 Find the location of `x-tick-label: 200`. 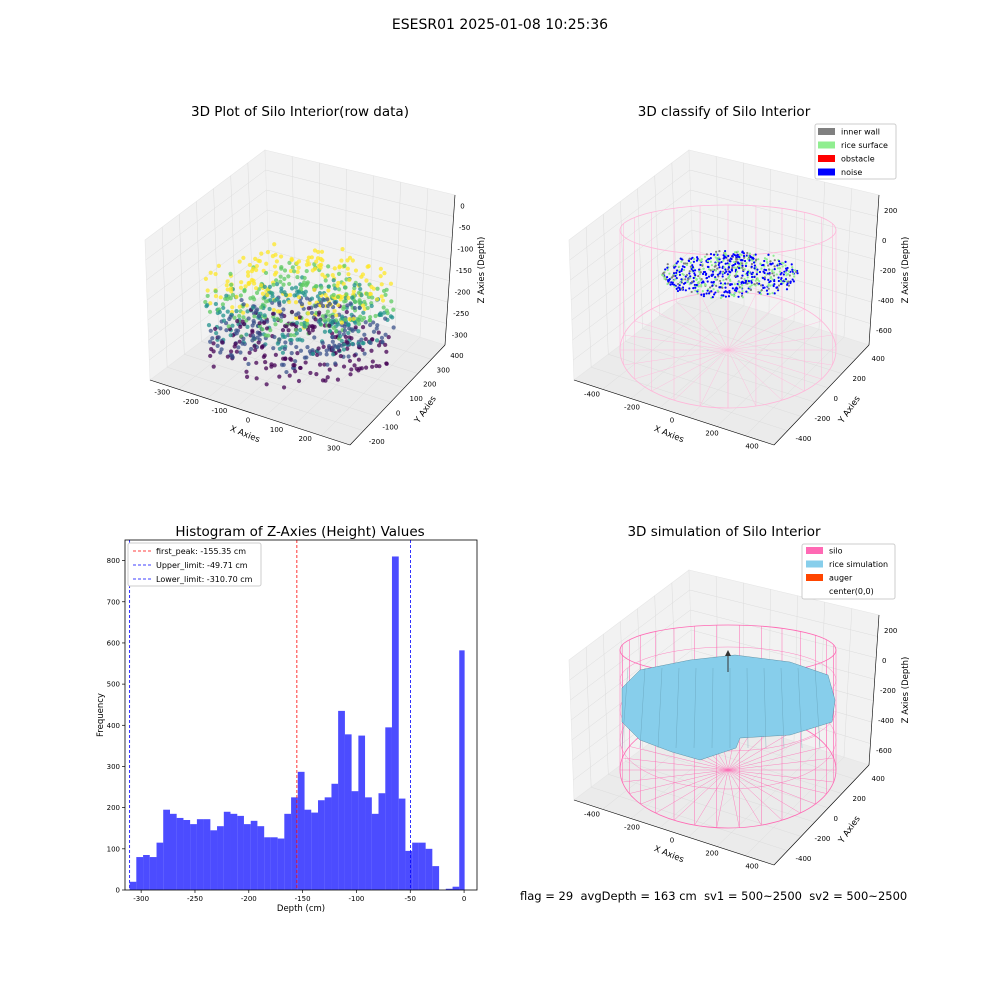

x-tick-label: 200 is located at coordinates (711, 434).